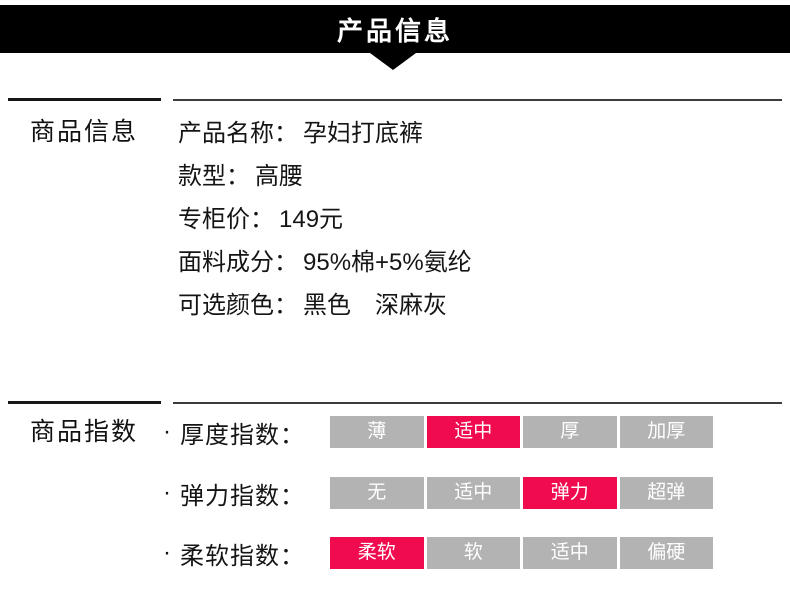 This screenshot has width=790, height=606. Describe the element at coordinates (242, 435) in the screenshot. I see `index-label: 厚度指数：` at that location.